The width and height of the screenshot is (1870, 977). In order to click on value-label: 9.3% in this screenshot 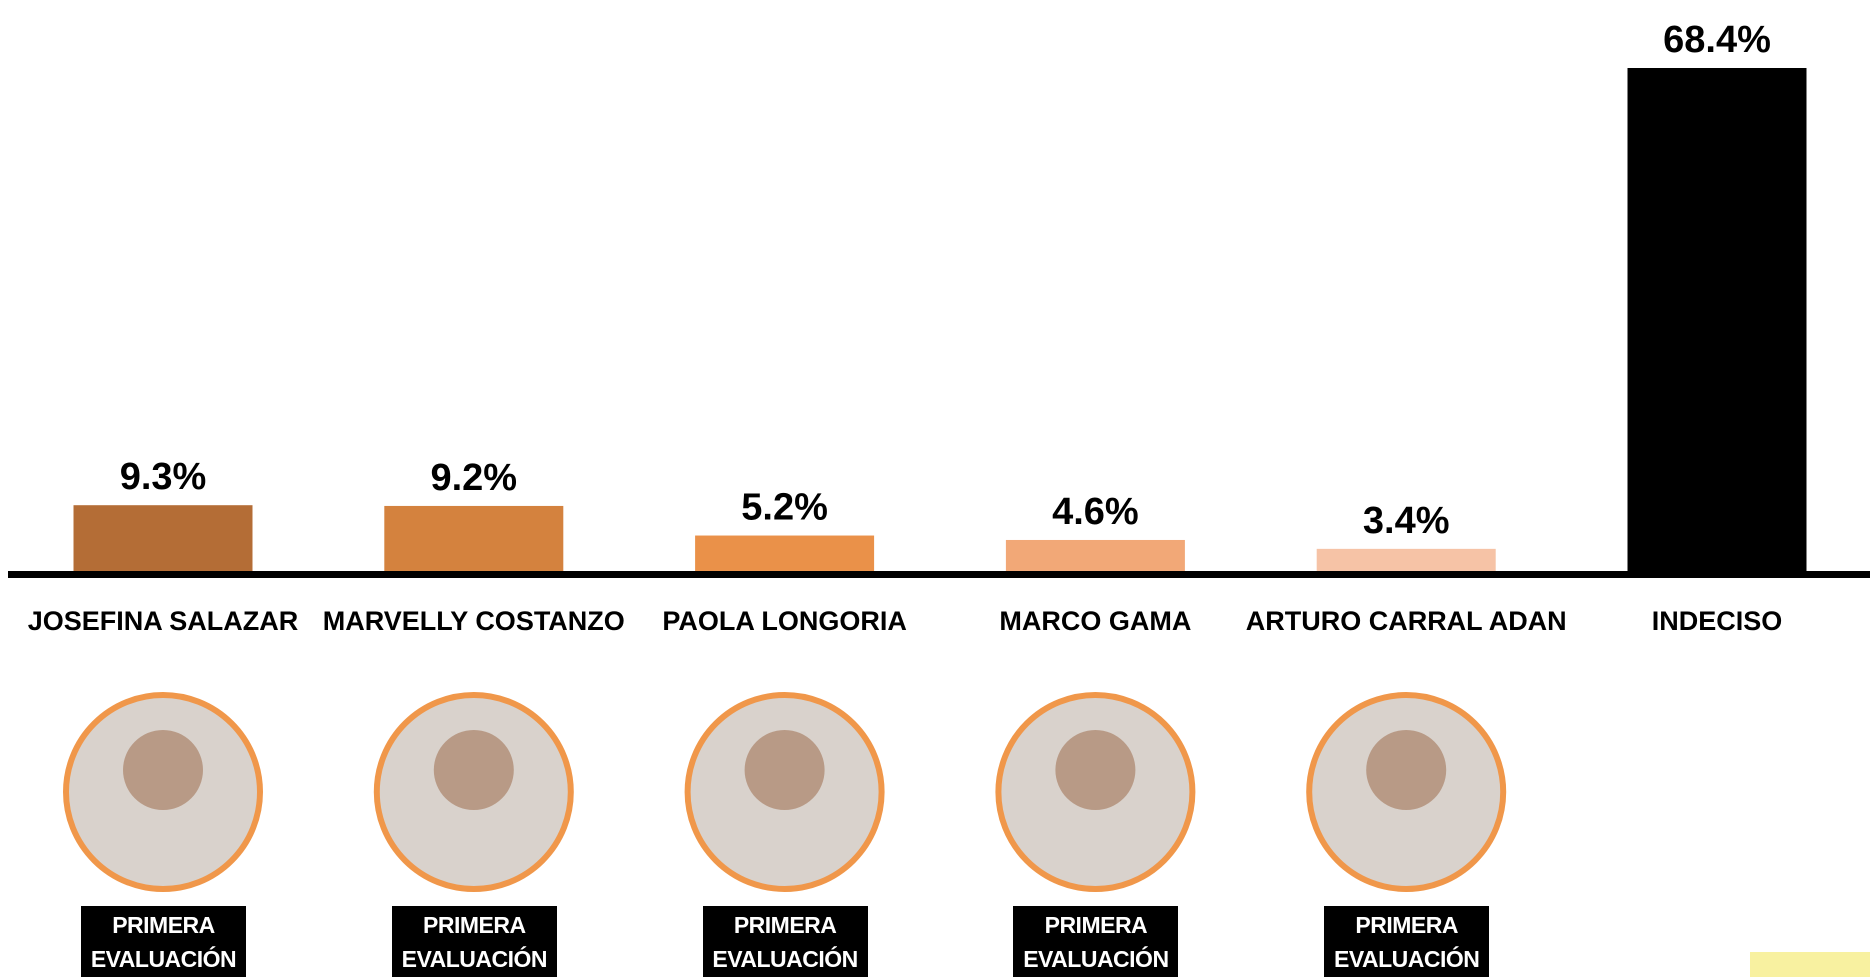, I will do `click(163, 477)`.